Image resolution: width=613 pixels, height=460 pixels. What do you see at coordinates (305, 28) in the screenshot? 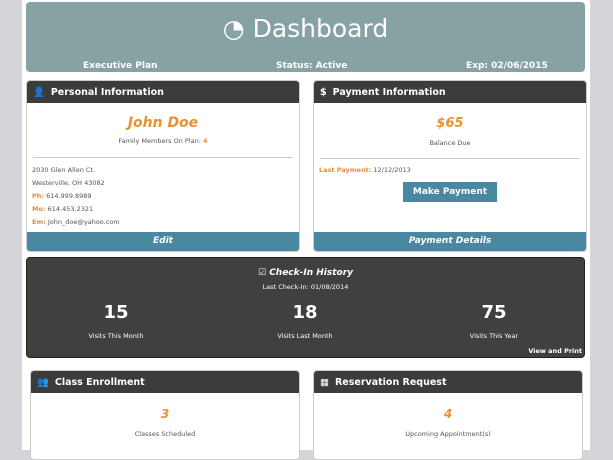
I see `page-title: ◔ Dashboard` at bounding box center [305, 28].